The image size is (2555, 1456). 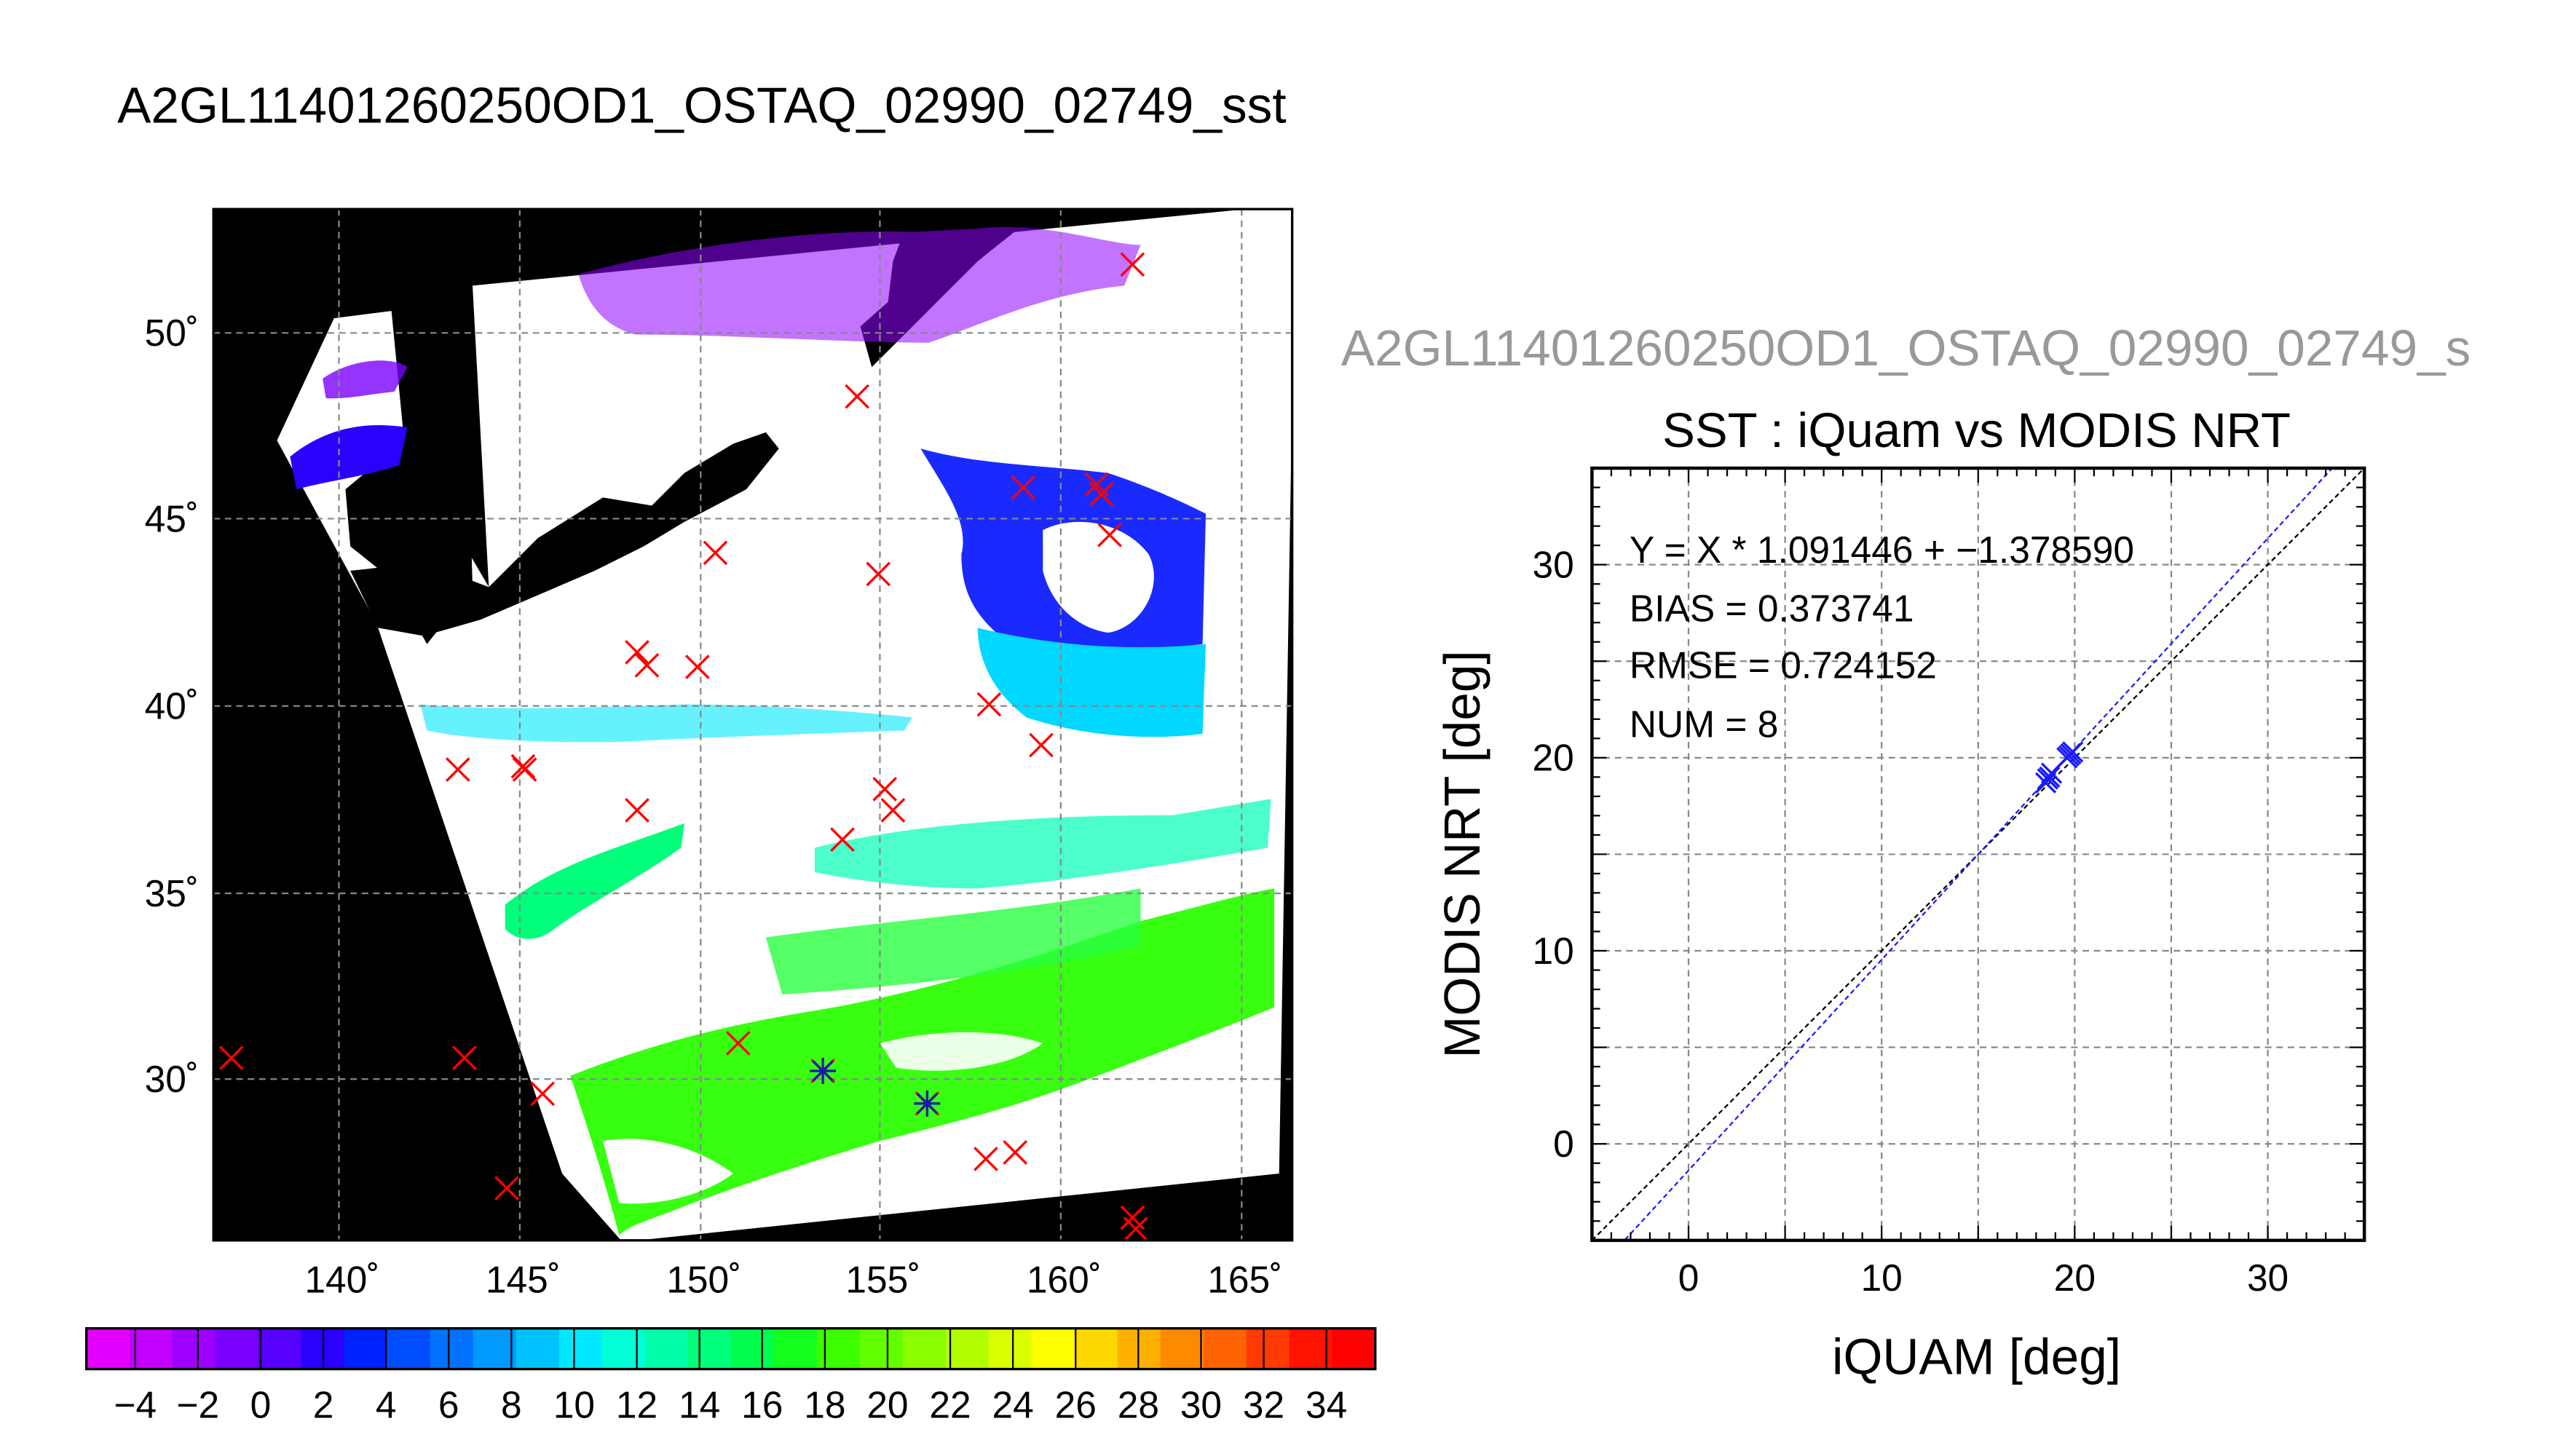 What do you see at coordinates (1326, 1405) in the screenshot?
I see `colorbar-label: 34` at bounding box center [1326, 1405].